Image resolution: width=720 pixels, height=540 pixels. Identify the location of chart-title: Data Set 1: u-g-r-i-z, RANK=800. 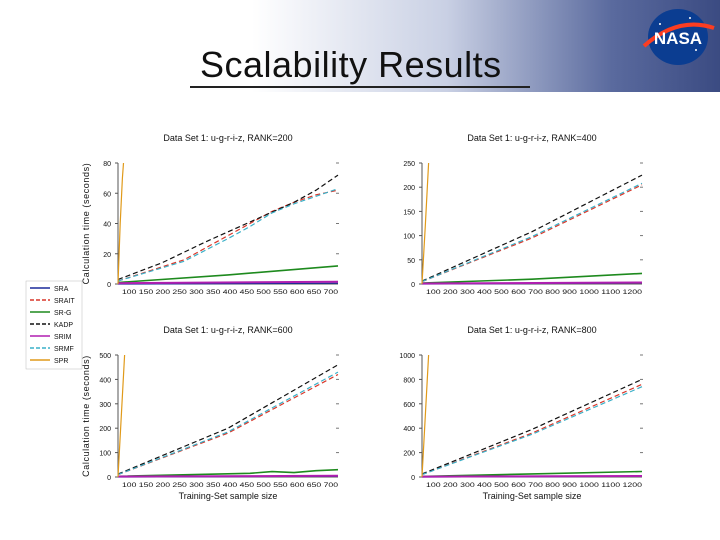
(531, 330).